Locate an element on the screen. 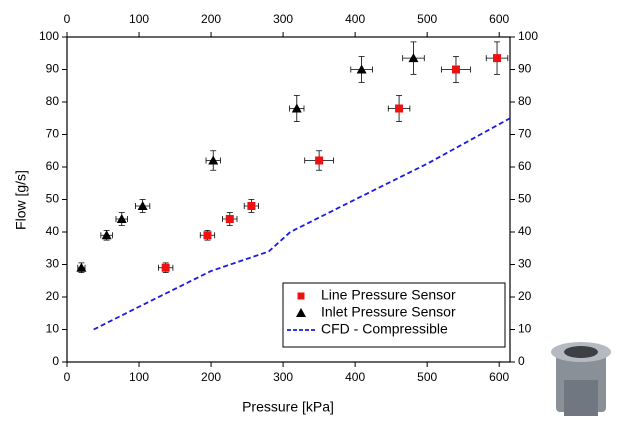 The image size is (619, 424). x-tick-label: 600 is located at coordinates (499, 377).